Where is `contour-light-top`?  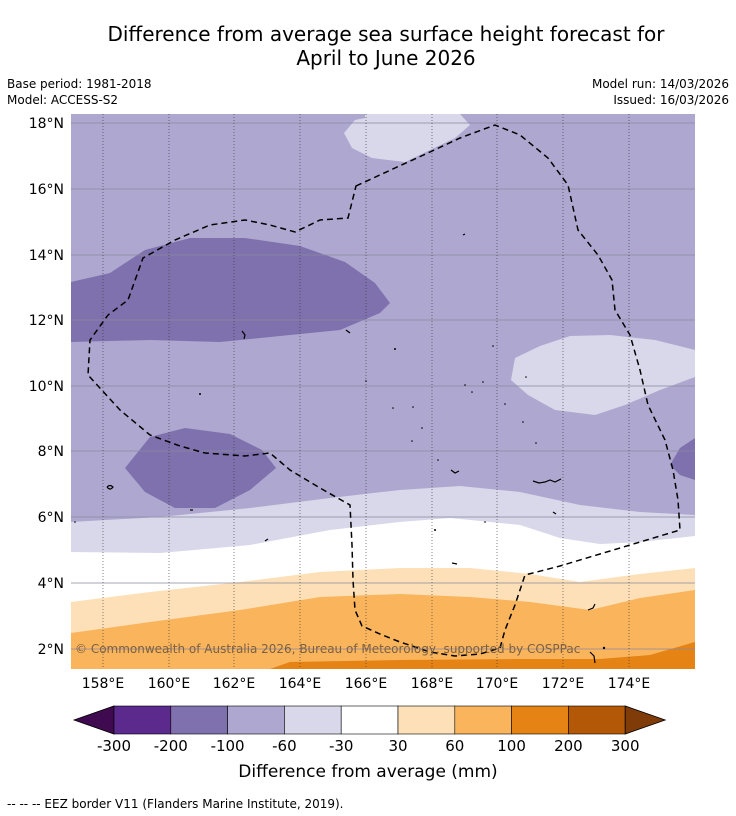 contour-light-top is located at coordinates (407, 138).